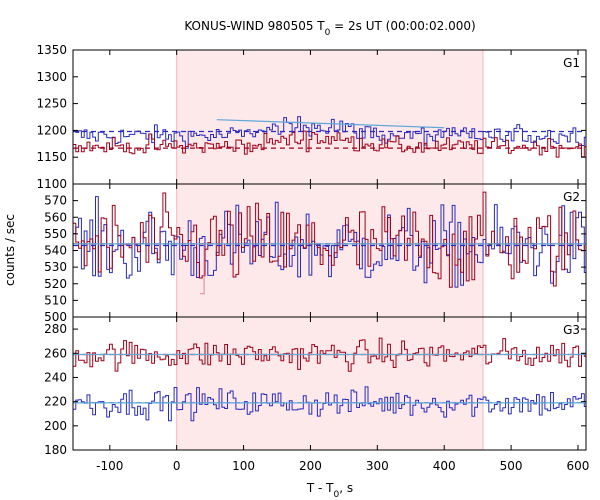 The image size is (600, 500). Describe the element at coordinates (55, 267) in the screenshot. I see `y-tick-label: 530` at that location.